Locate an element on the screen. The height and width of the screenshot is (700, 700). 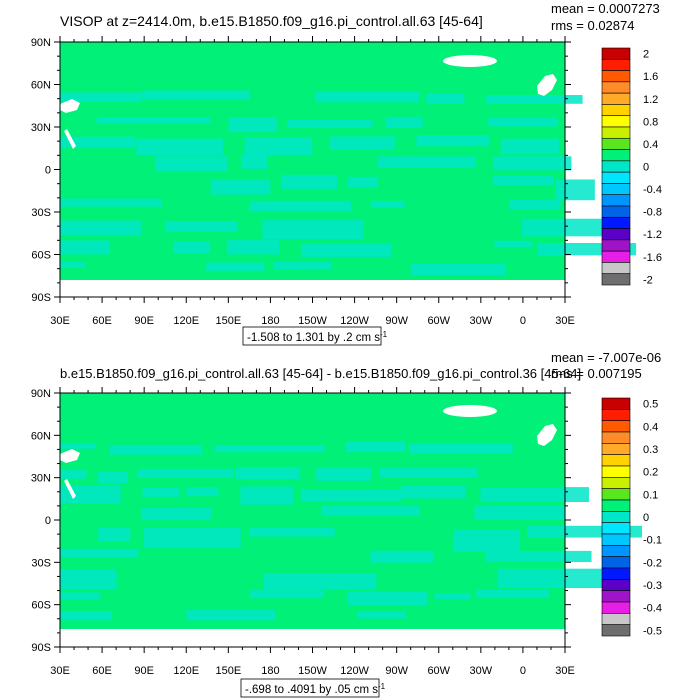
range-label: -.698 to .4091 by .05 cm s-1 is located at coordinates (315, 689).